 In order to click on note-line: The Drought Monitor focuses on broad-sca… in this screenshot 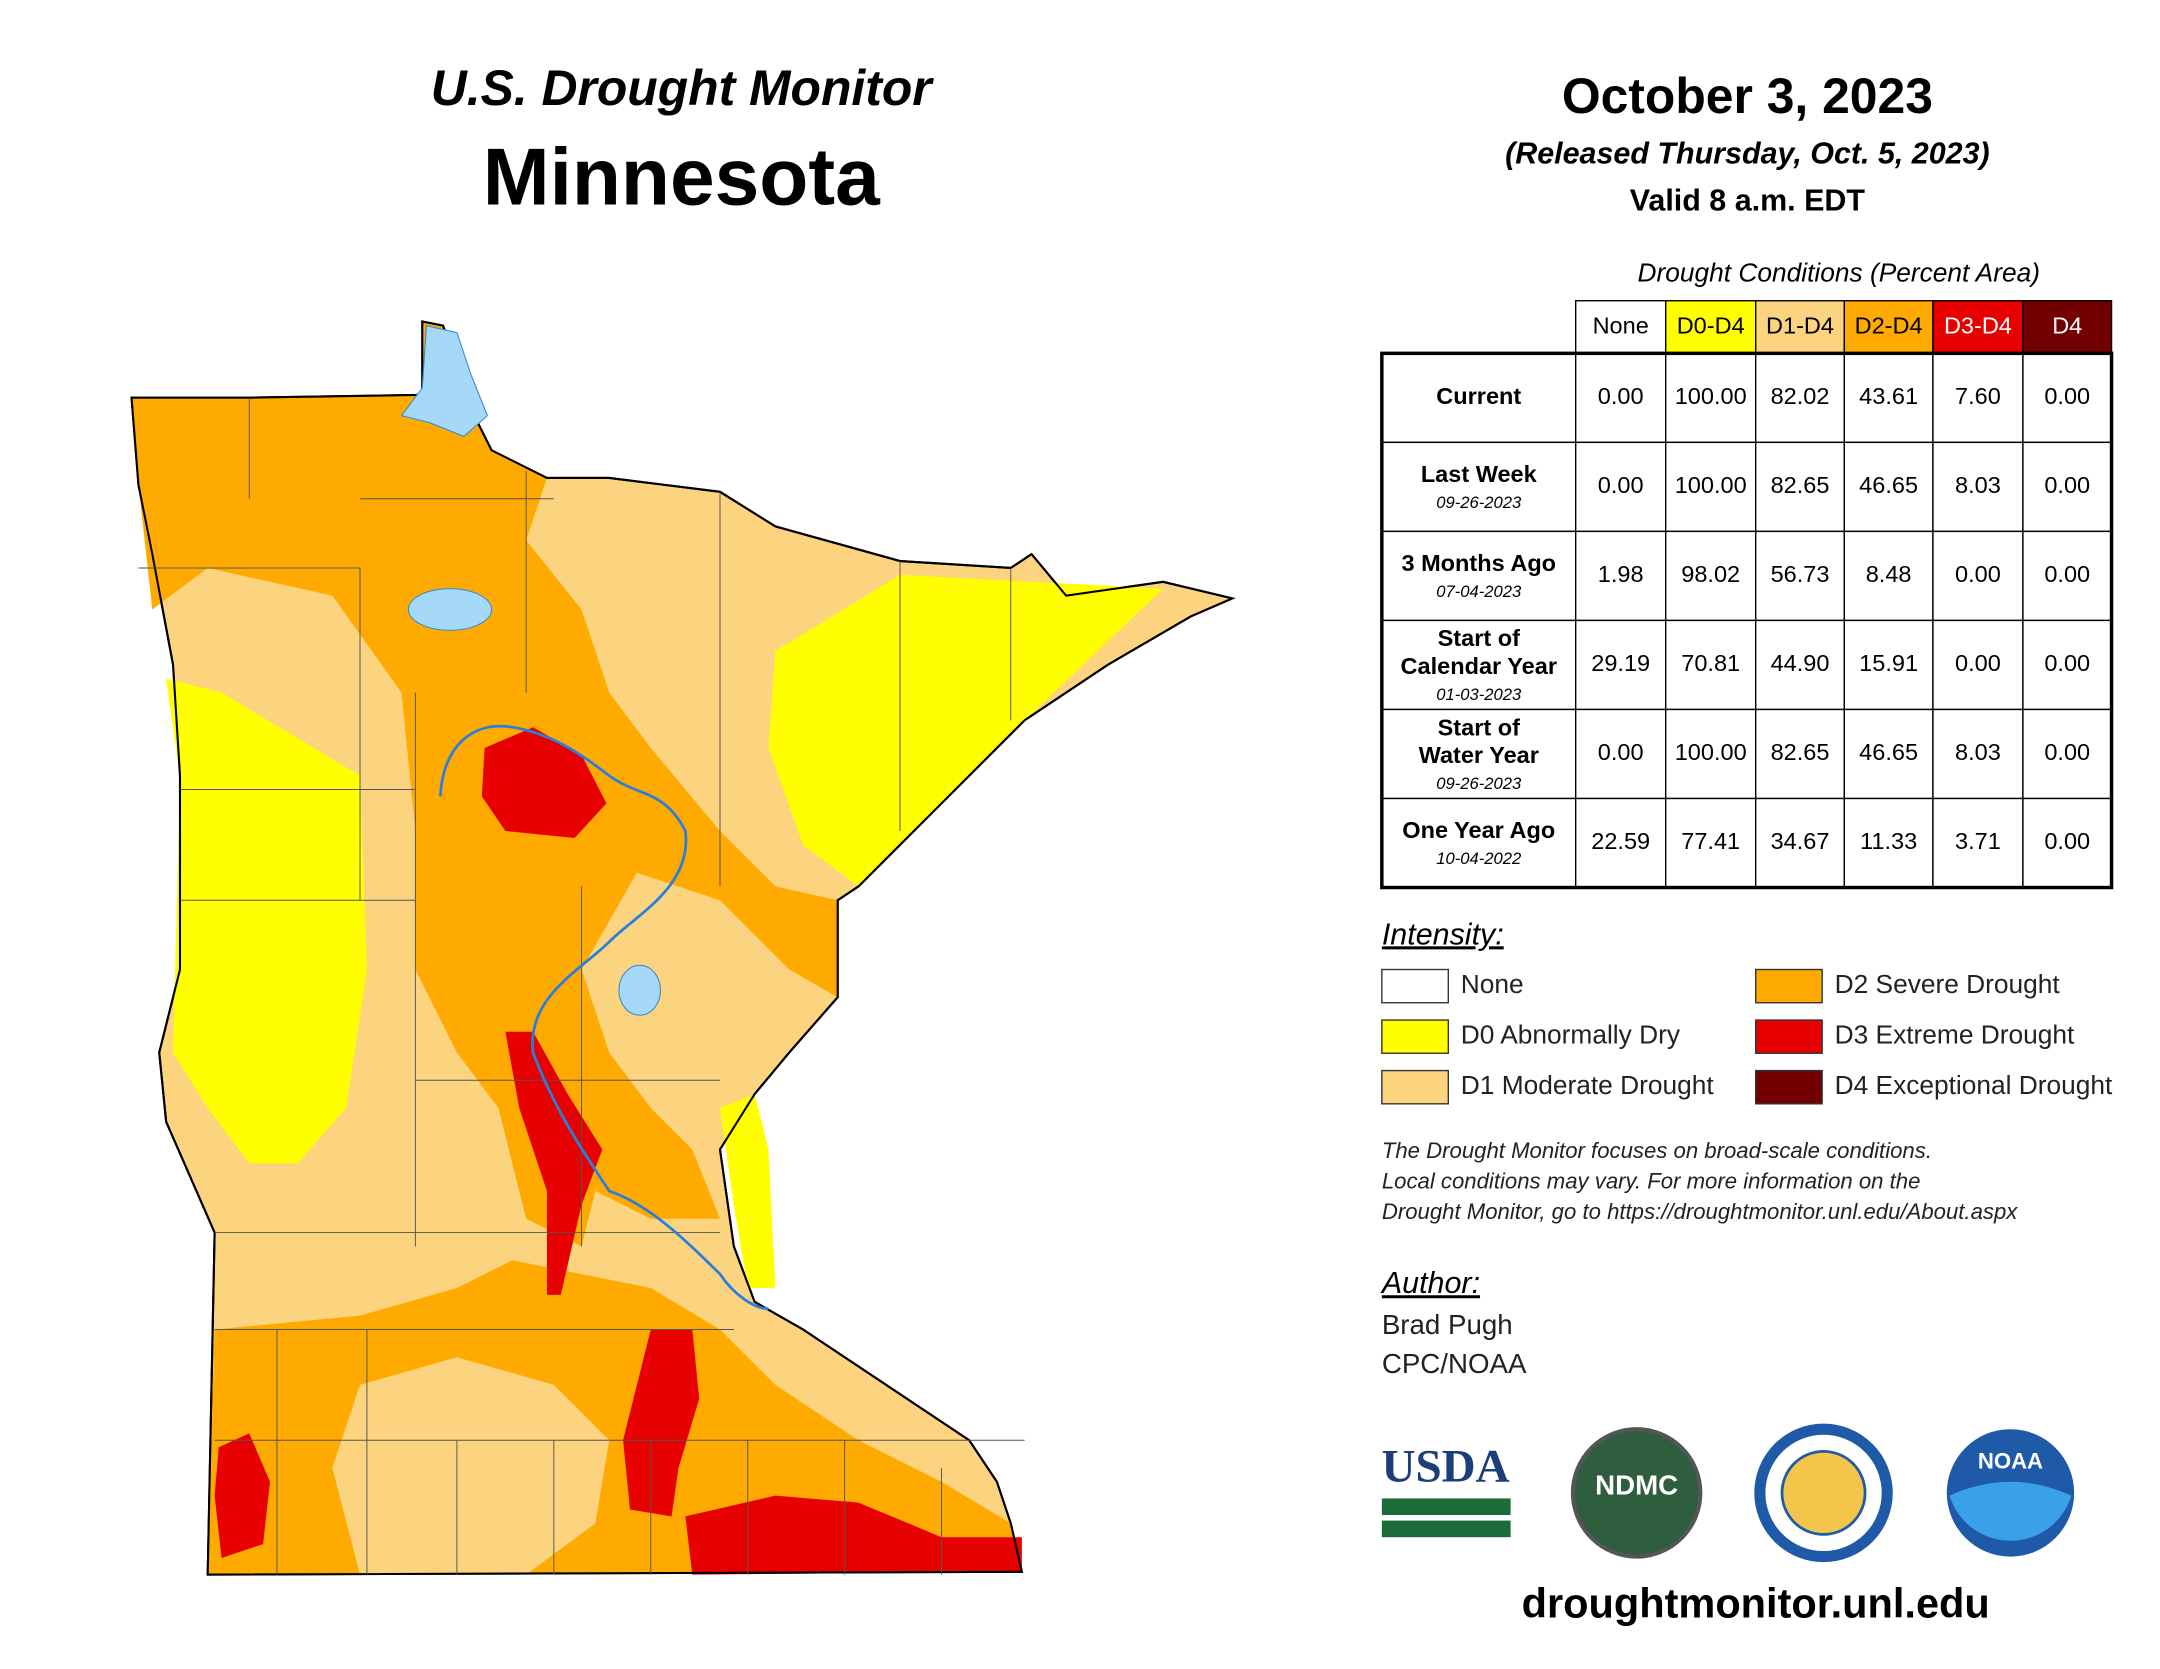, I will do `click(1657, 1150)`.